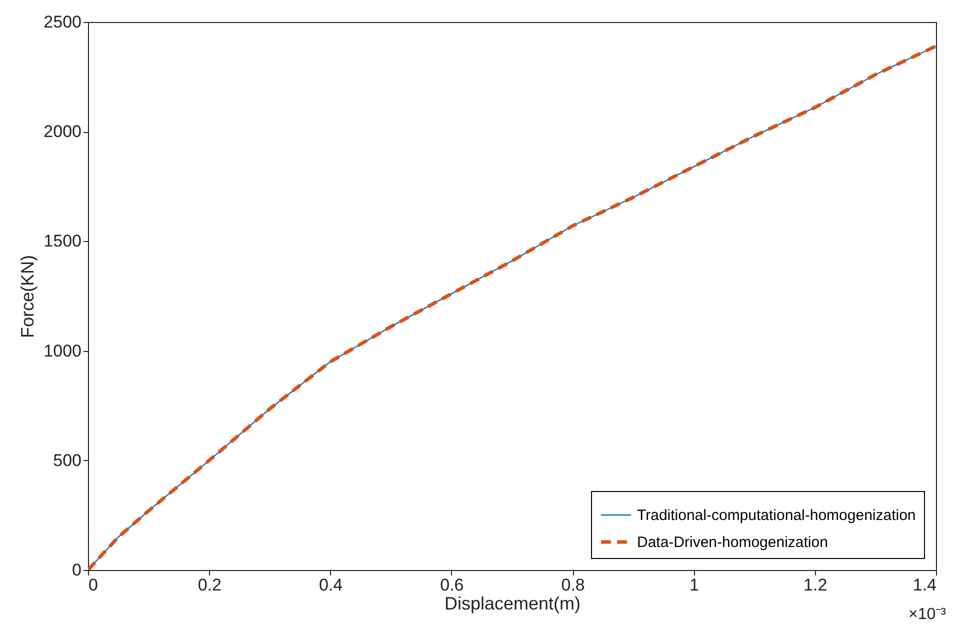 This screenshot has width=956, height=637. Describe the element at coordinates (927, 614) in the screenshot. I see `text: ×10⁻³` at that location.